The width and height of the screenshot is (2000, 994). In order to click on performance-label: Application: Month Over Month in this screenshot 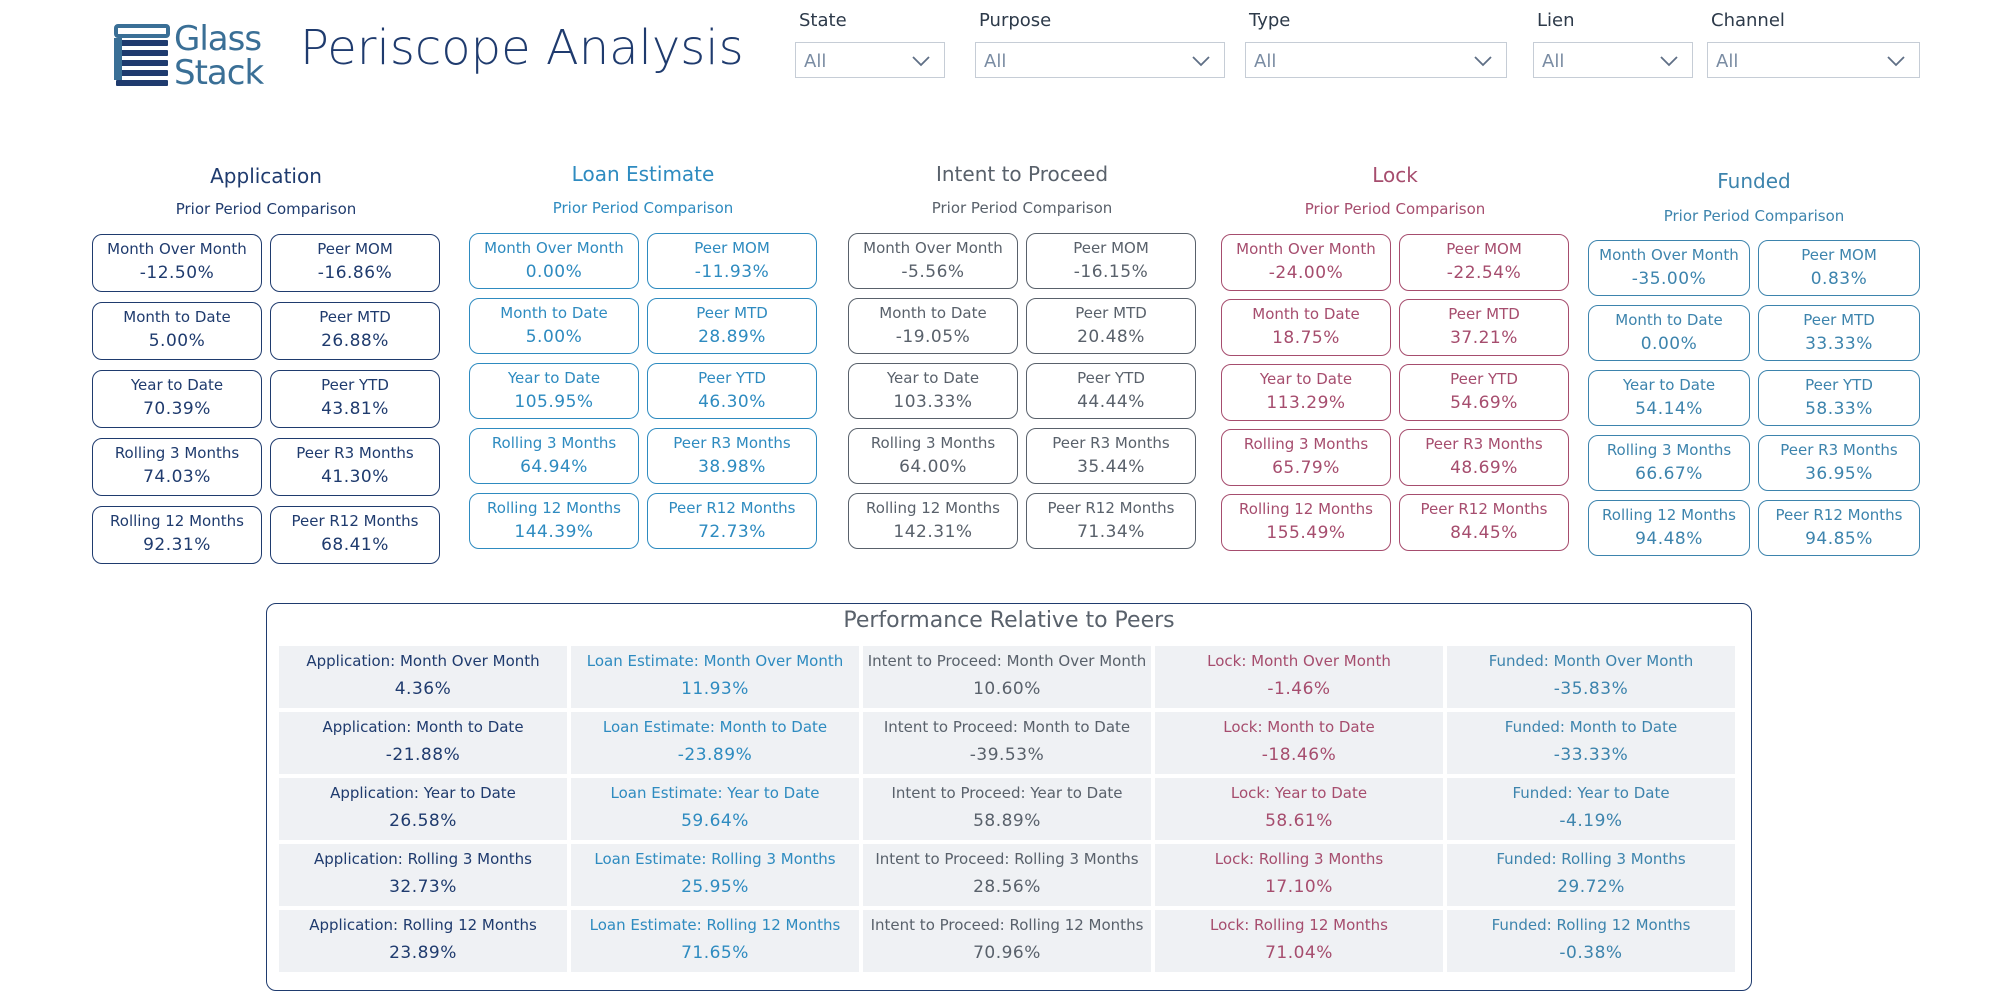, I will do `click(423, 661)`.